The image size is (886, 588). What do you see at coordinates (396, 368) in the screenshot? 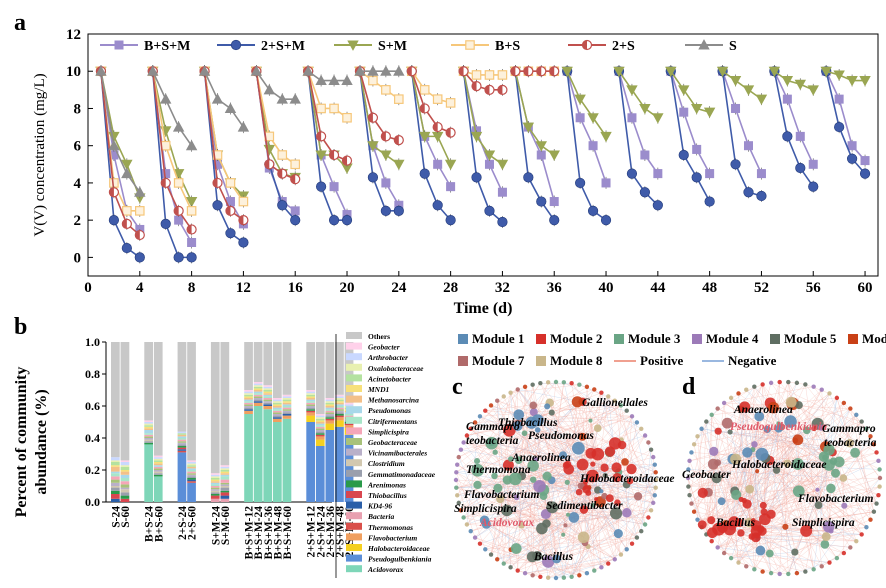
I see `b-legend-label-3: Oxalobacteraceae` at bounding box center [396, 368].